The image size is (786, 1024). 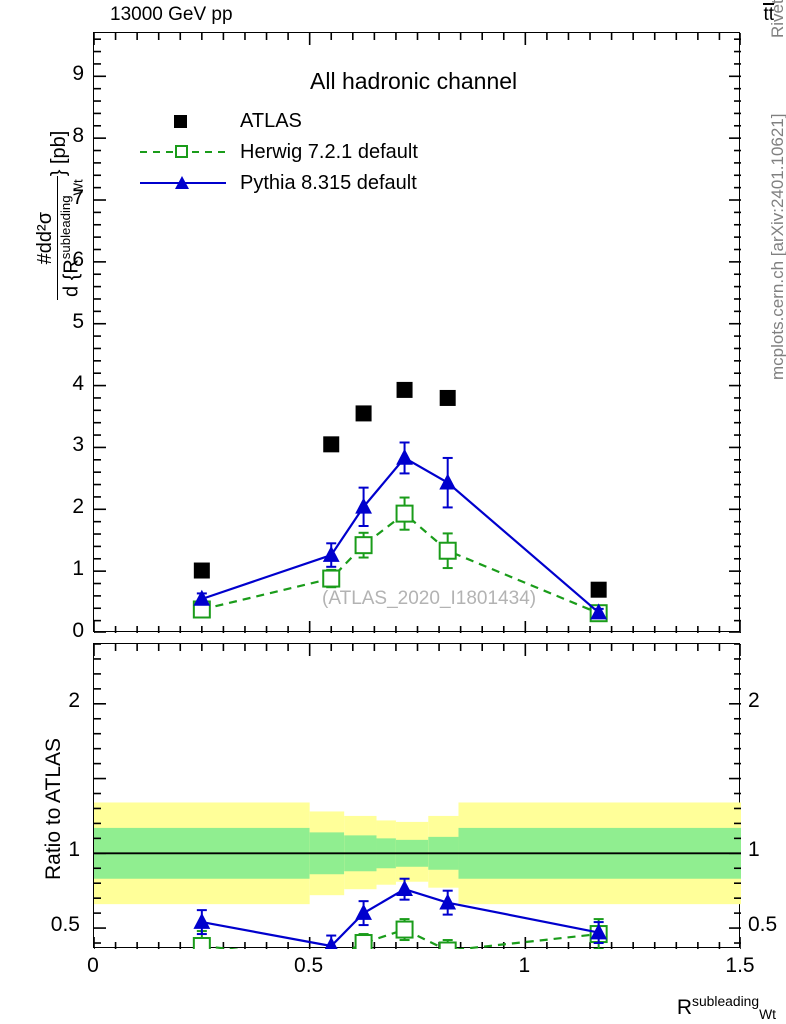 What do you see at coordinates (78, 630) in the screenshot?
I see `y-tick-main-0: 0` at bounding box center [78, 630].